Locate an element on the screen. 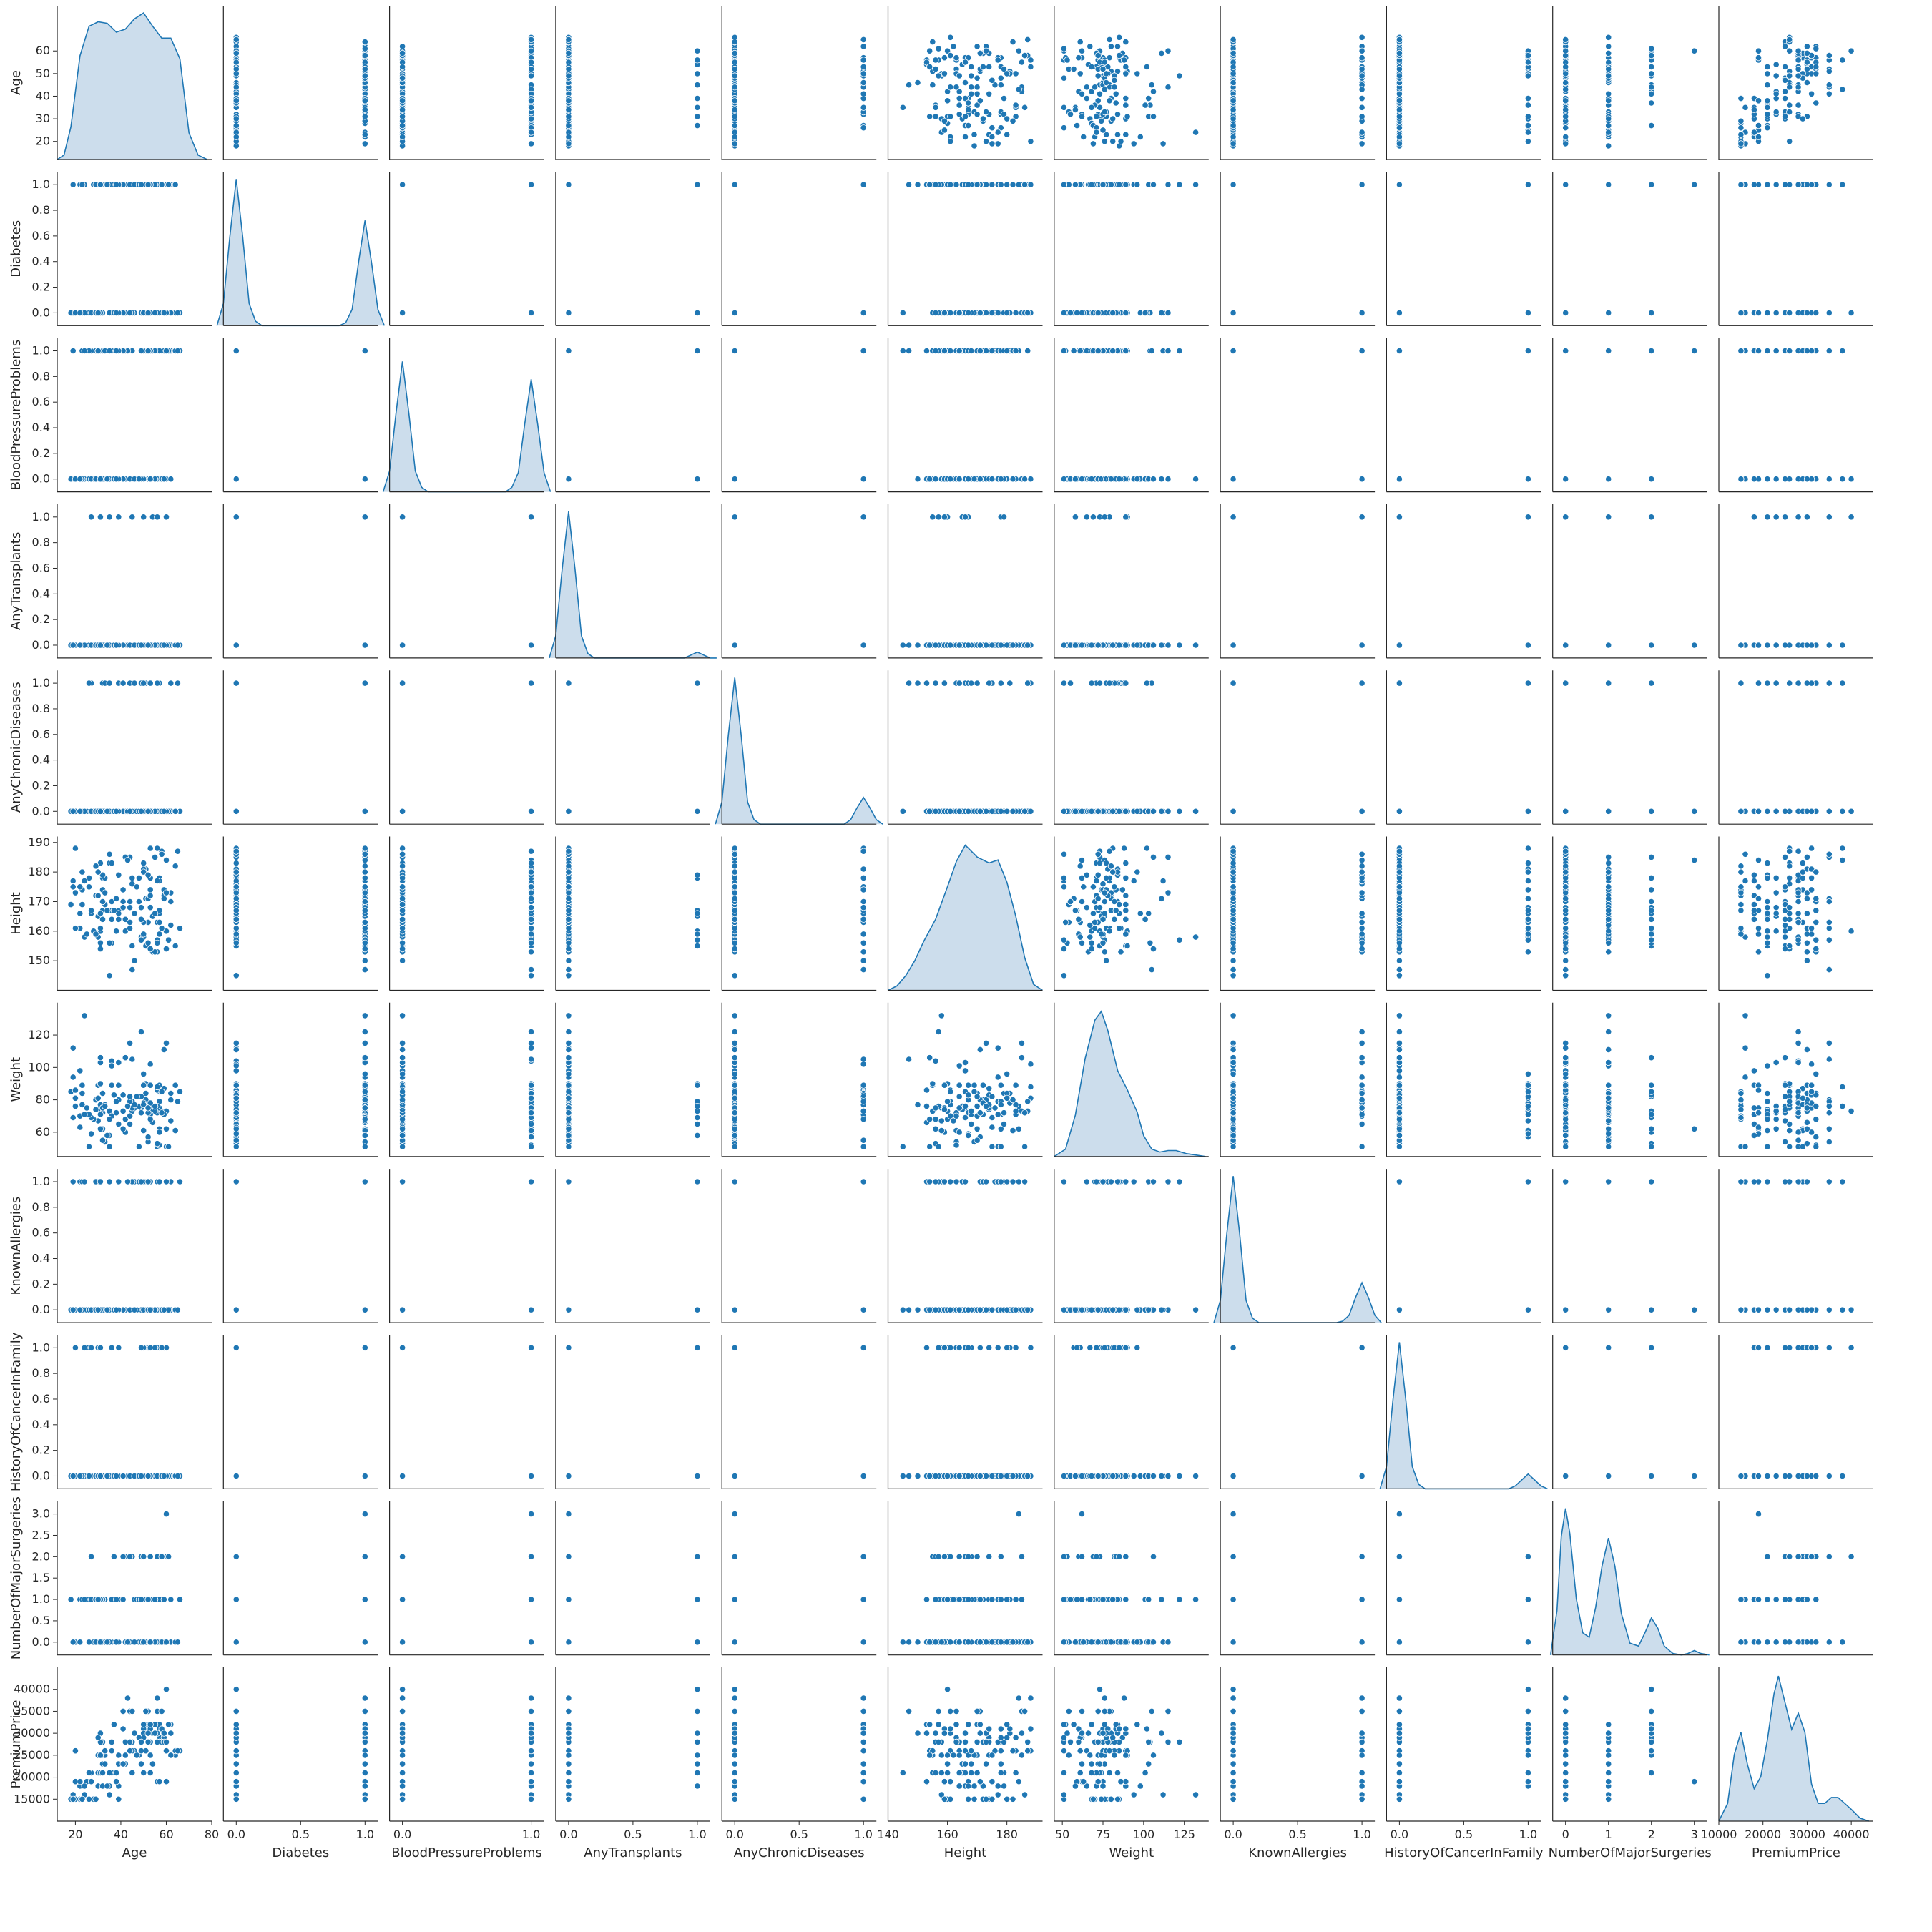  panel-AnyTransplants-vs-Height is located at coordinates (965, 581).